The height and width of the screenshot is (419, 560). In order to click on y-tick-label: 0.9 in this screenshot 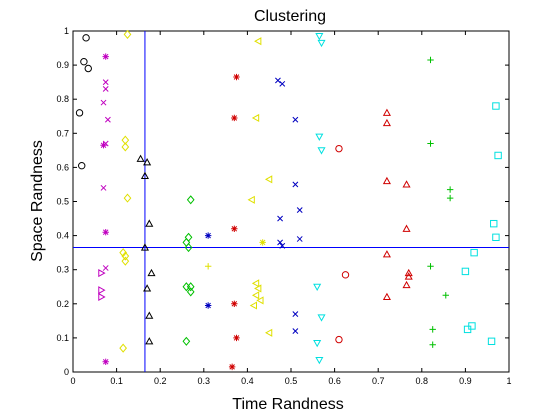, I will do `click(62, 65)`.